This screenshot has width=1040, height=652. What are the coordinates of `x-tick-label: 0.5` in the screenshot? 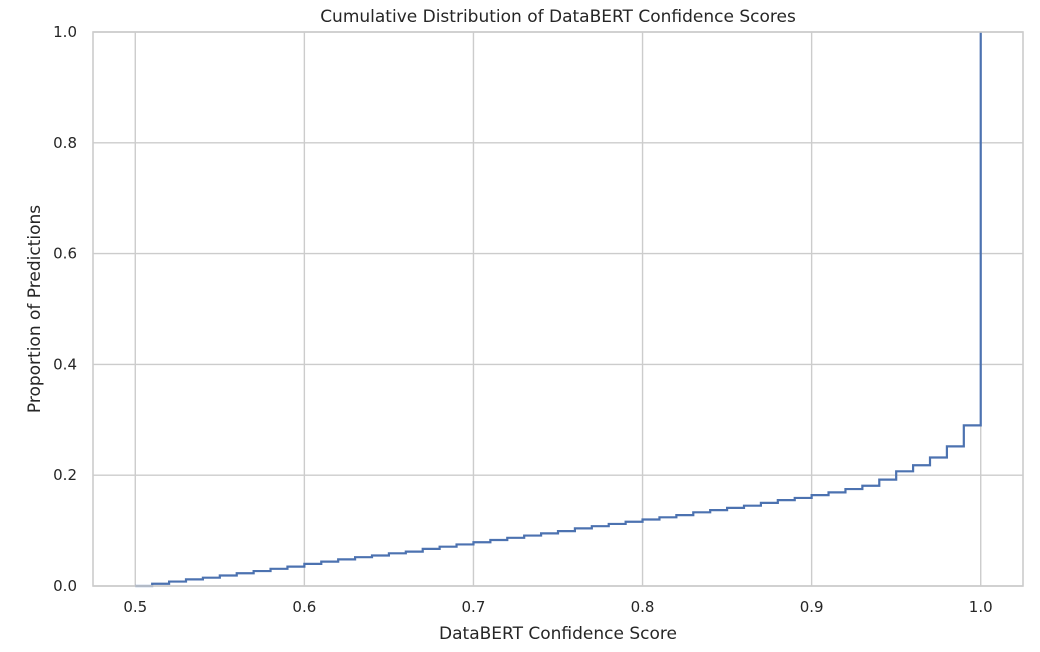 It's located at (135, 607).